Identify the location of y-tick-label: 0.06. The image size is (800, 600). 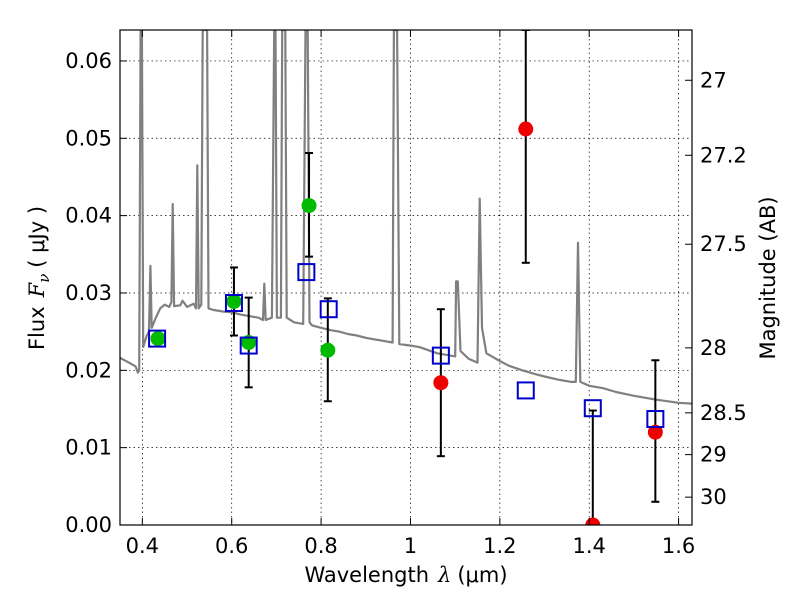
(88, 61).